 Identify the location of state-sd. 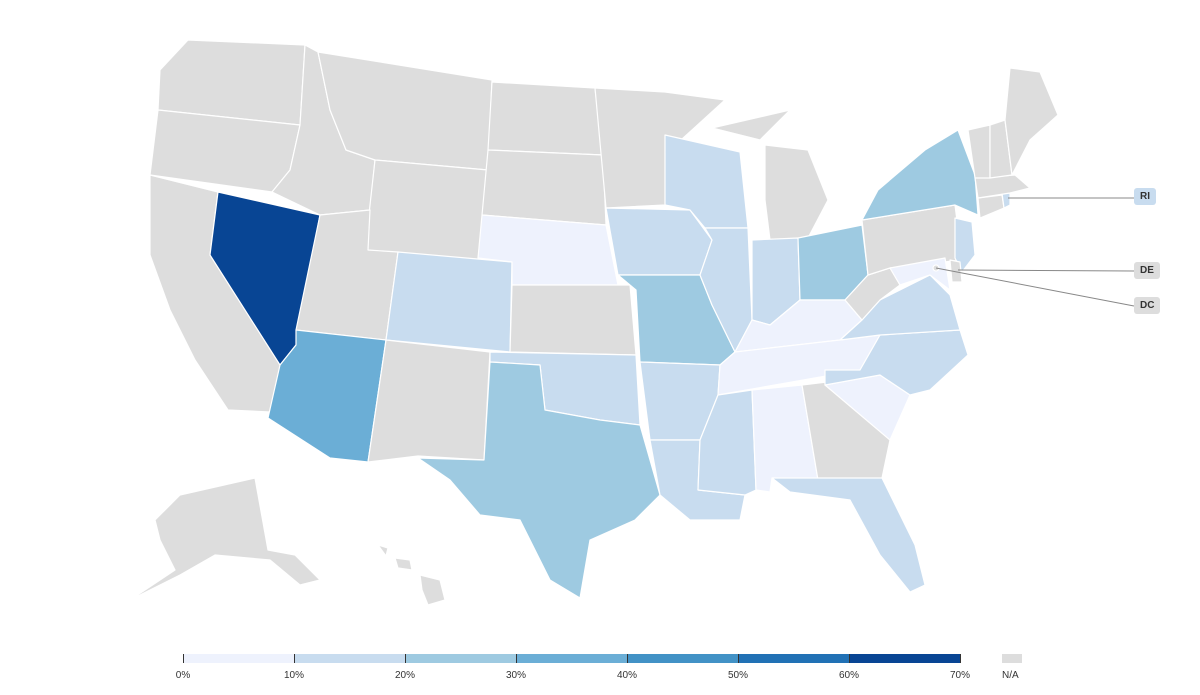
(544, 187).